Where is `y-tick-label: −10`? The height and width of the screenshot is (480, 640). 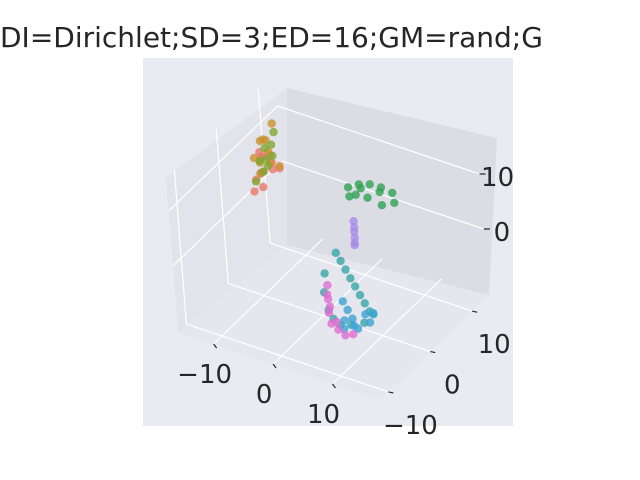 y-tick-label: −10 is located at coordinates (410, 426).